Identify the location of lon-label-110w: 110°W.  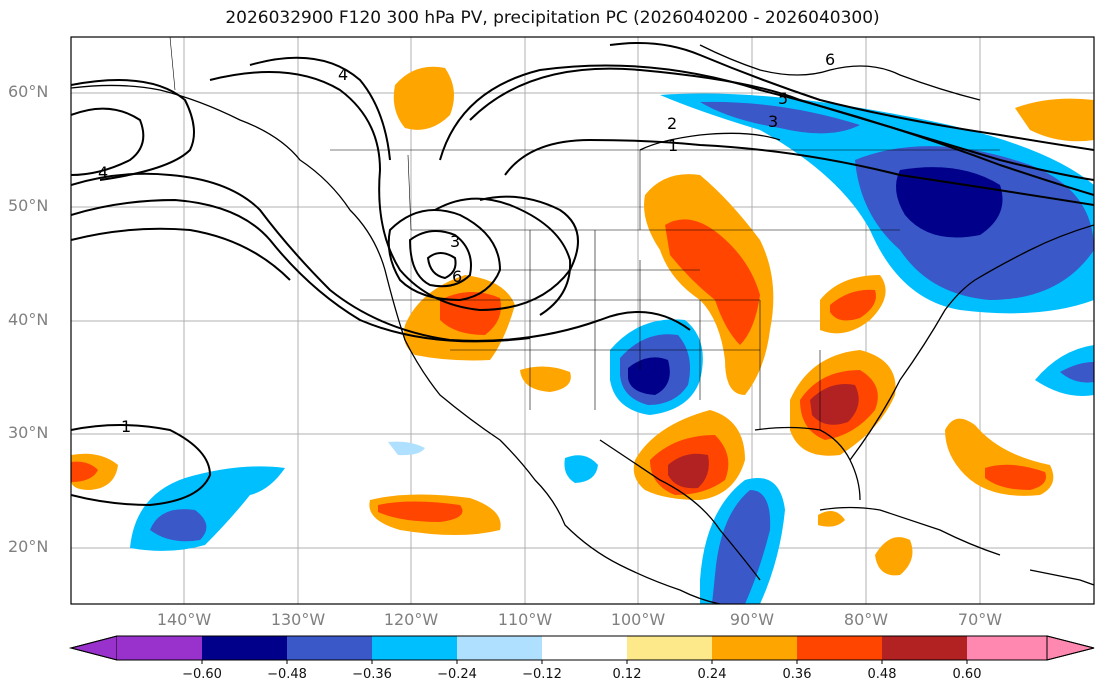
(525, 619).